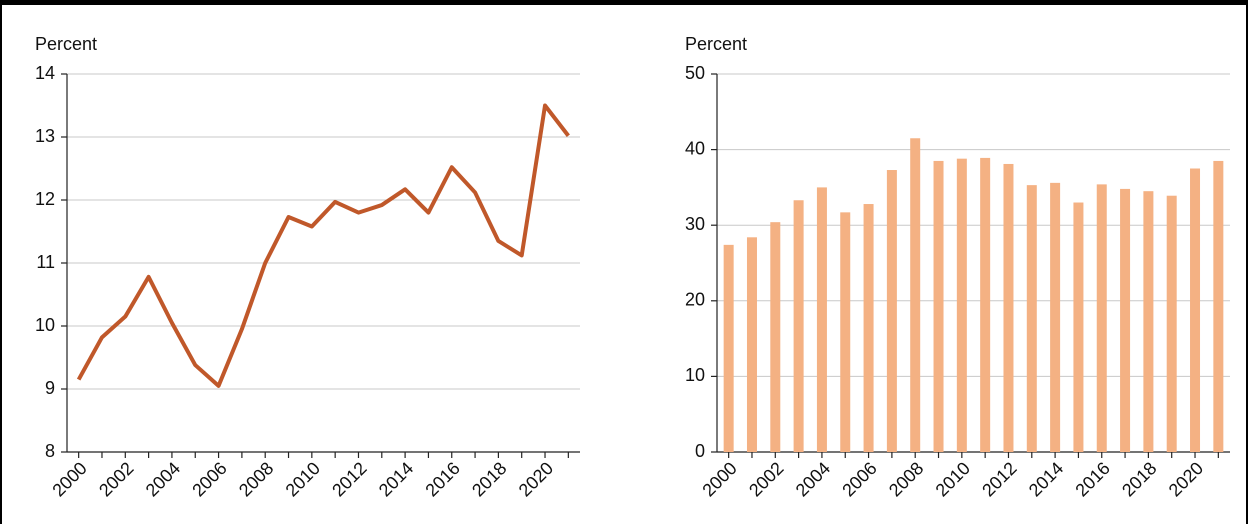 Image resolution: width=1248 pixels, height=524 pixels. I want to click on y-tick-label: 30, so click(695, 224).